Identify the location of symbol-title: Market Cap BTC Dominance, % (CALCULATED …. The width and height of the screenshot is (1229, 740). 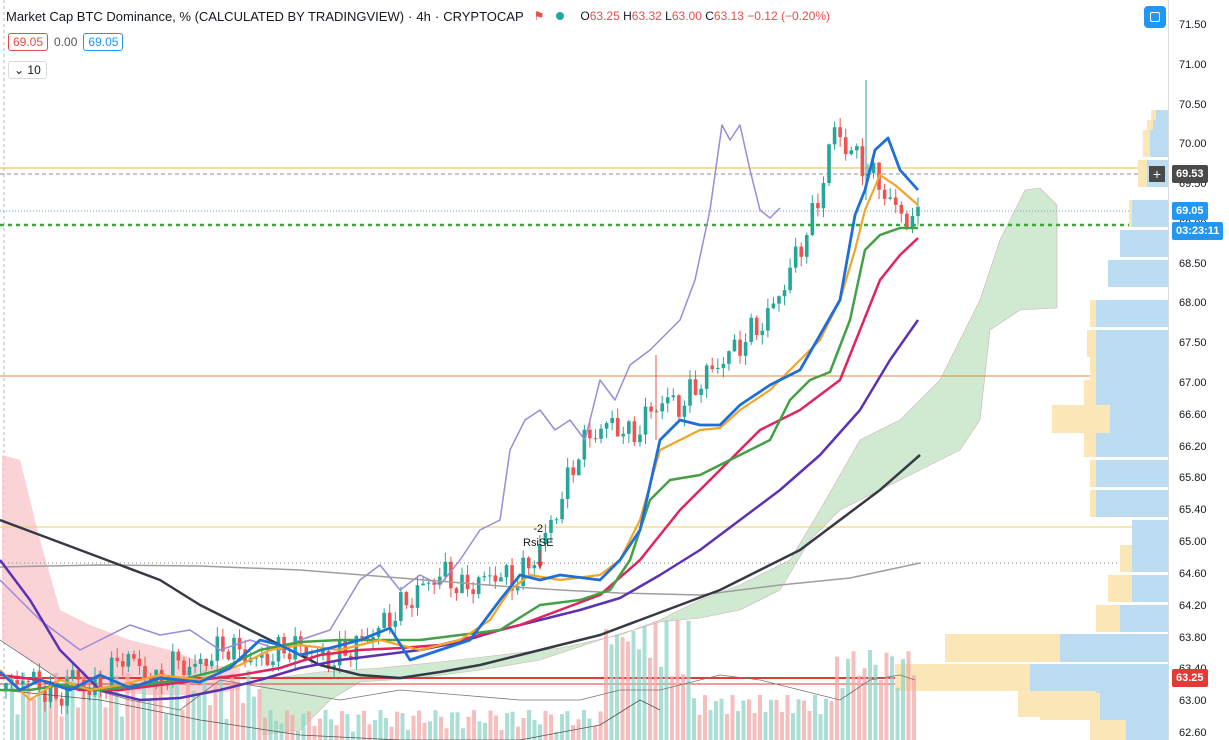
(205, 16).